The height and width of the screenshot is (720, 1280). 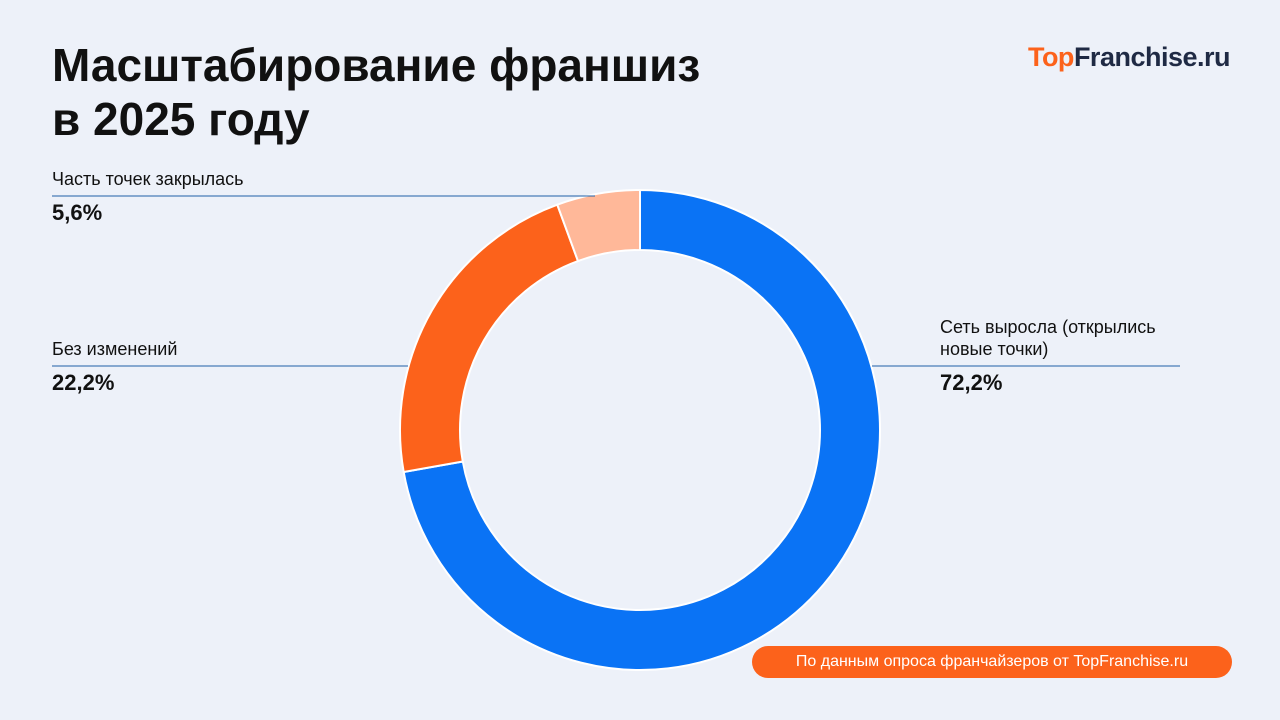 I want to click on title-line: в 2025 году, so click(x=181, y=119).